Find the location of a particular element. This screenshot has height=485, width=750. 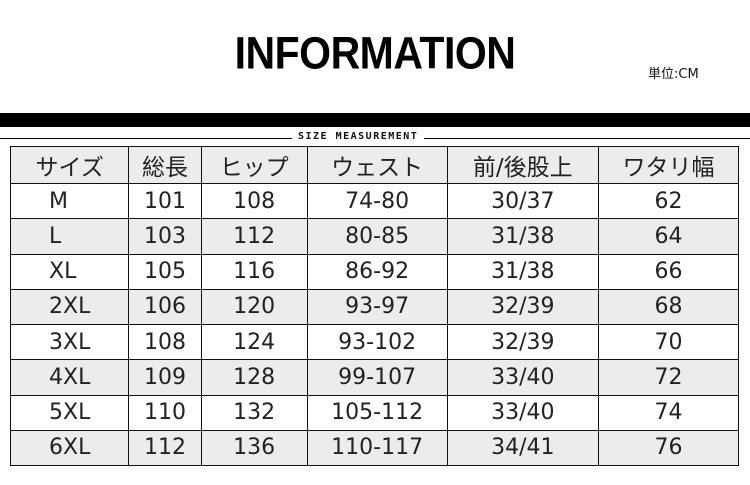

measurement-cell: 72 is located at coordinates (668, 377).